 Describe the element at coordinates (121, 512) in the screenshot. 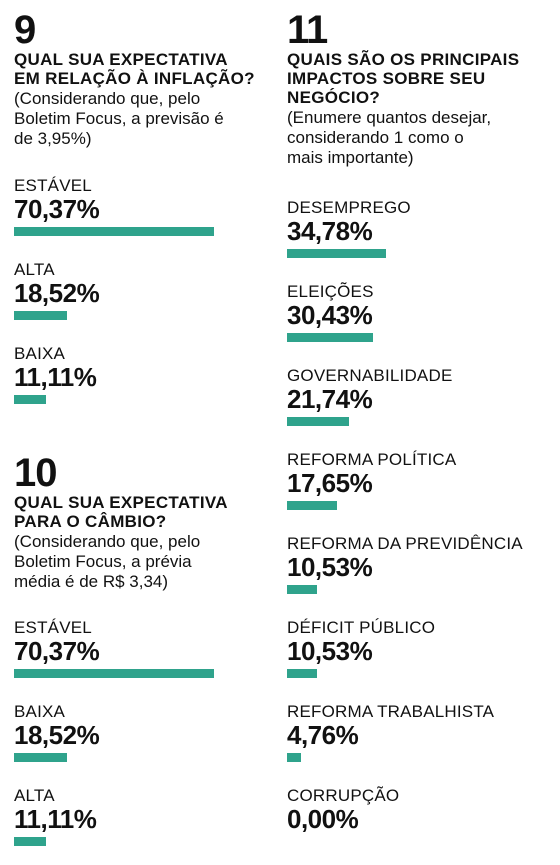

I see `question-title: QUAL SUA EXPECTATIVA PARA O CÂMBIO?` at that location.